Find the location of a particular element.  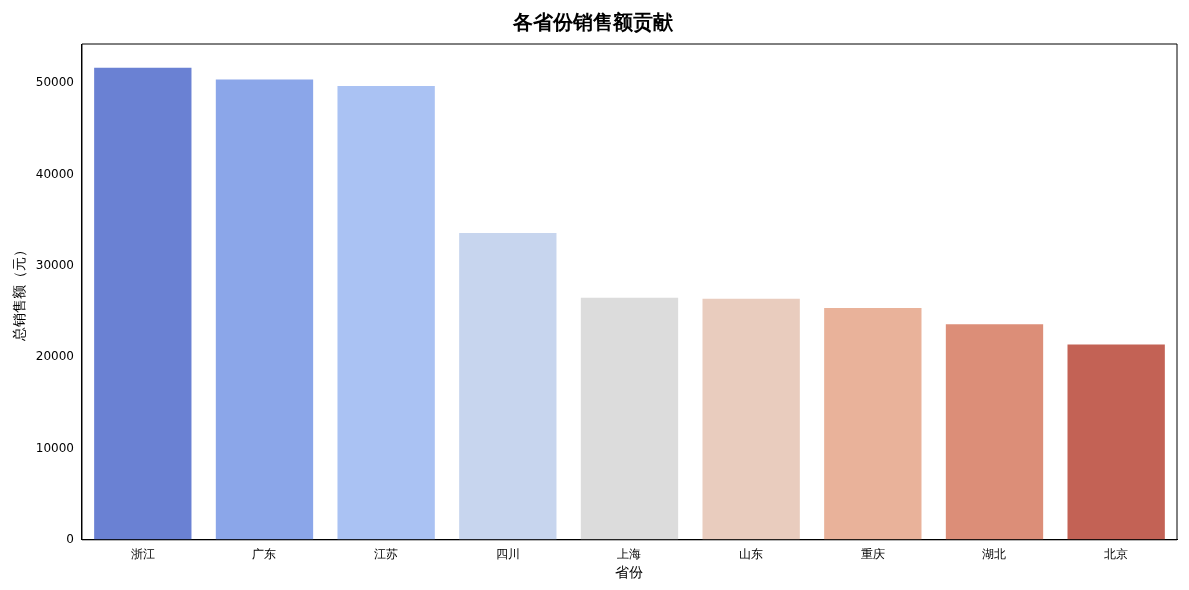

x-tick-label: 重庆 is located at coordinates (872, 554).